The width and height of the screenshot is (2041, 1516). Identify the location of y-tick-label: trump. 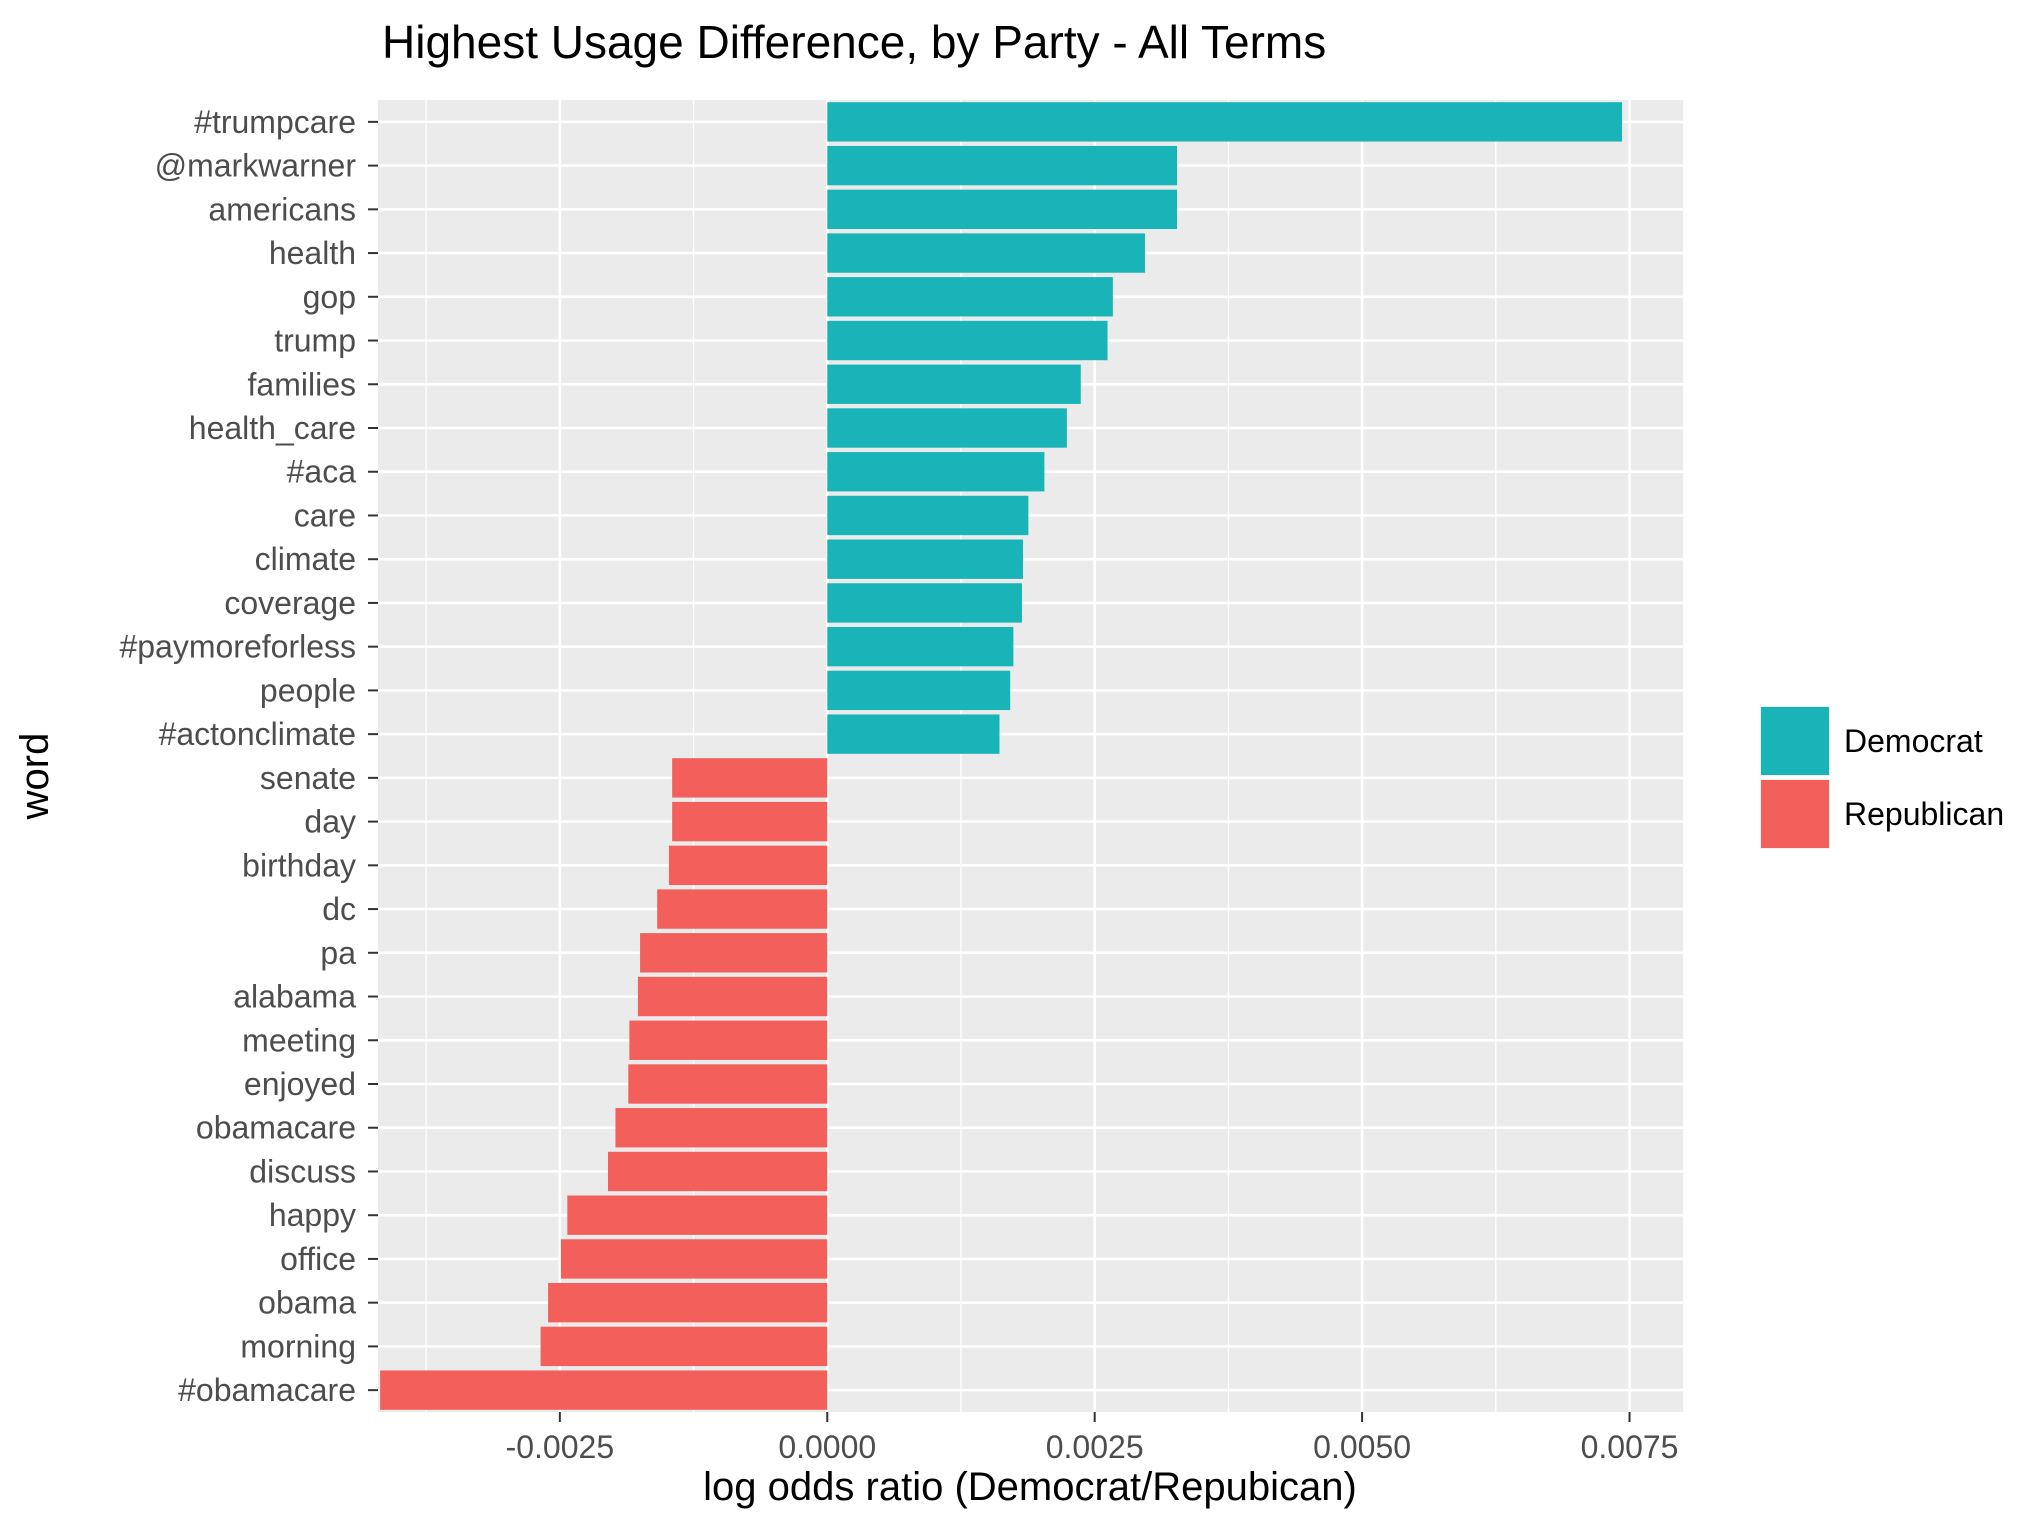
(315, 341).